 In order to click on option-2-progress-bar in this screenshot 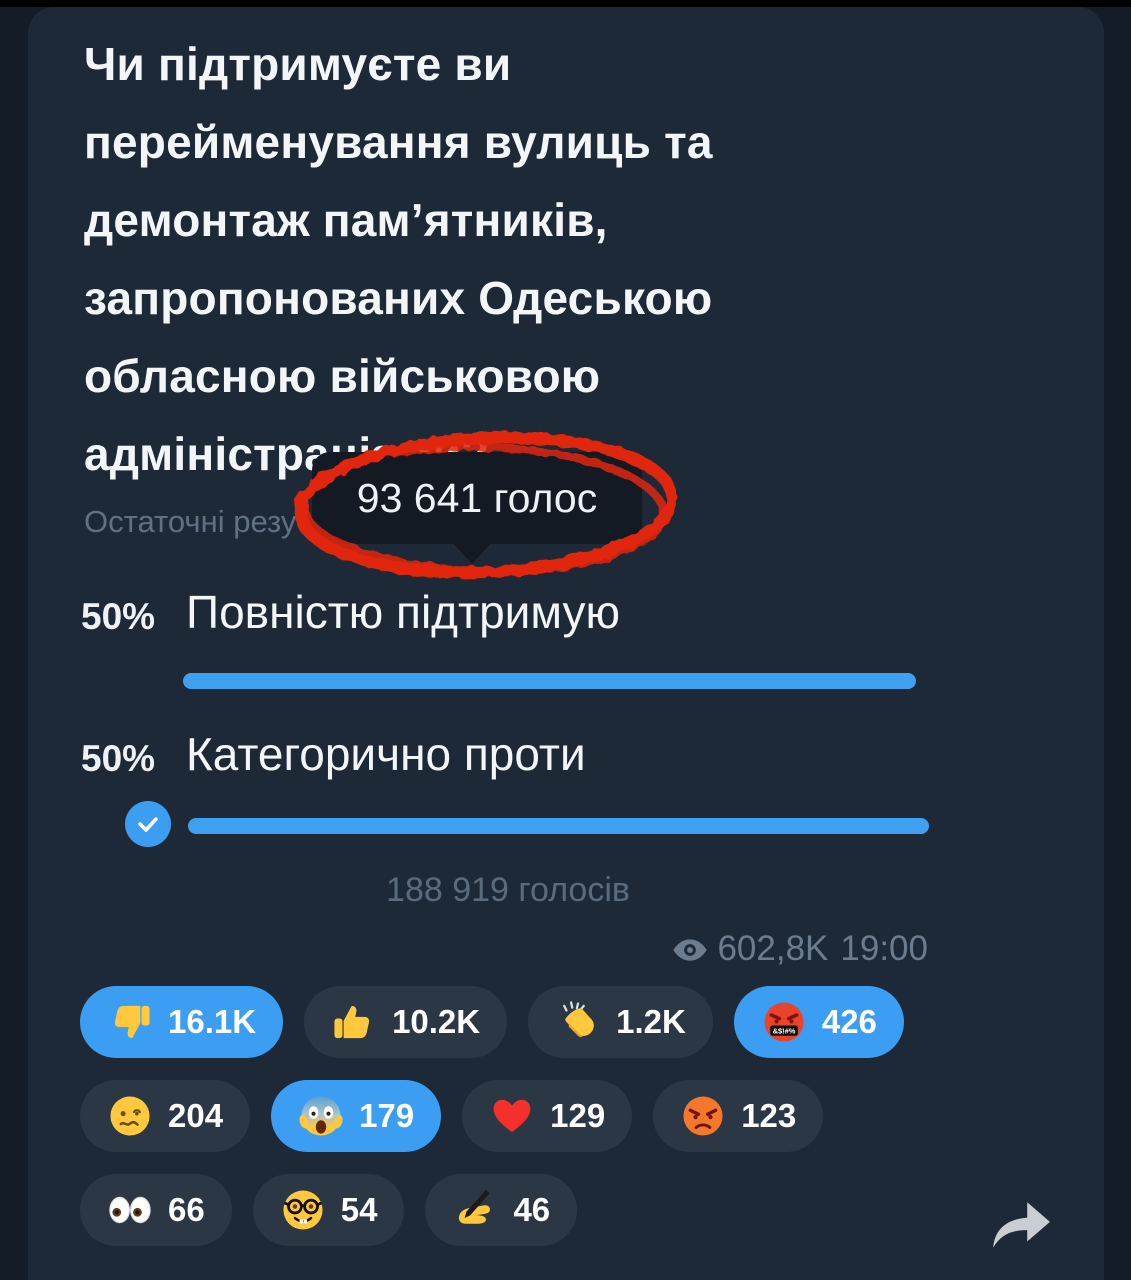, I will do `click(558, 826)`.